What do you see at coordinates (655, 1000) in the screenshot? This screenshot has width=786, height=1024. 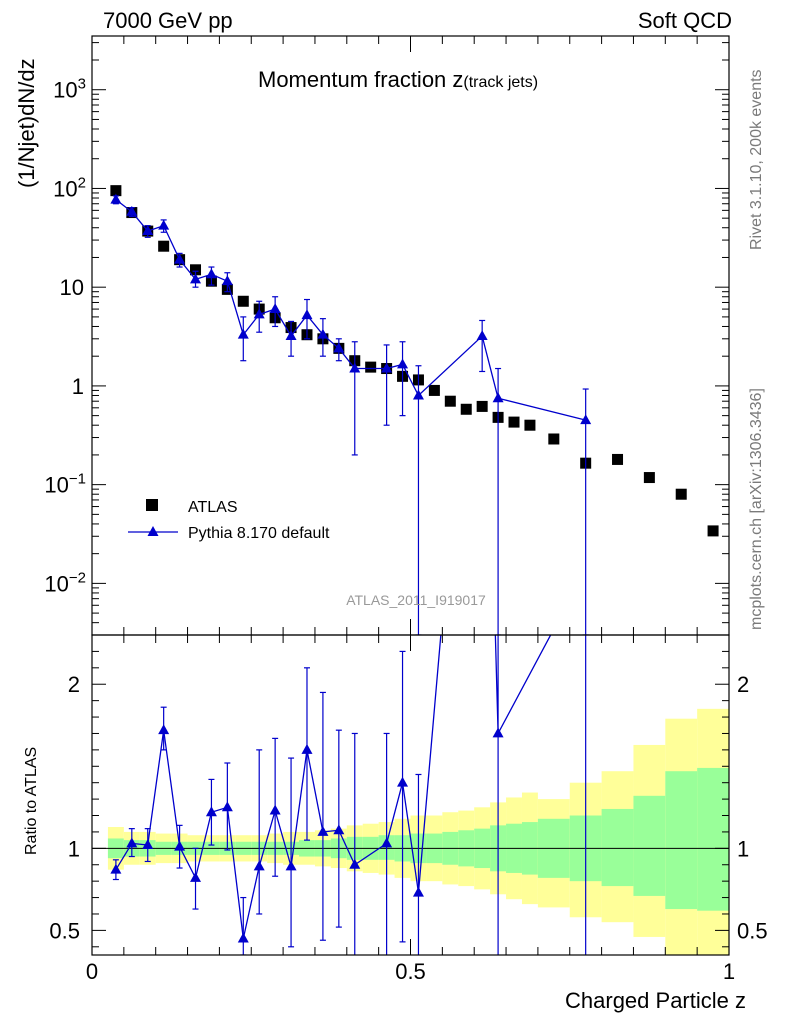 I see `x-axis-label: Charged Particle z` at bounding box center [655, 1000].